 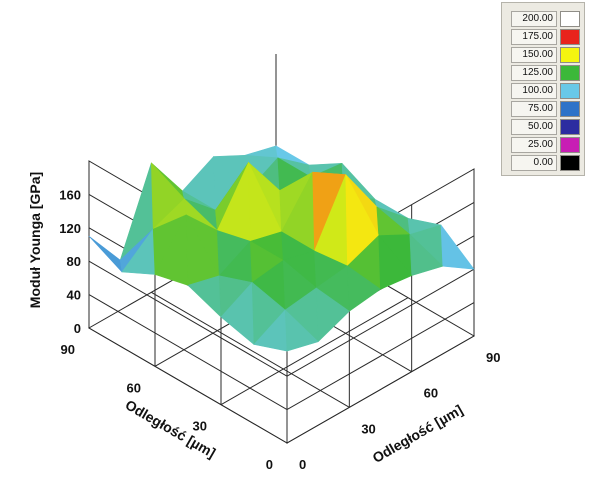 I want to click on legend-entry: 75.00, so click(x=546, y=109).